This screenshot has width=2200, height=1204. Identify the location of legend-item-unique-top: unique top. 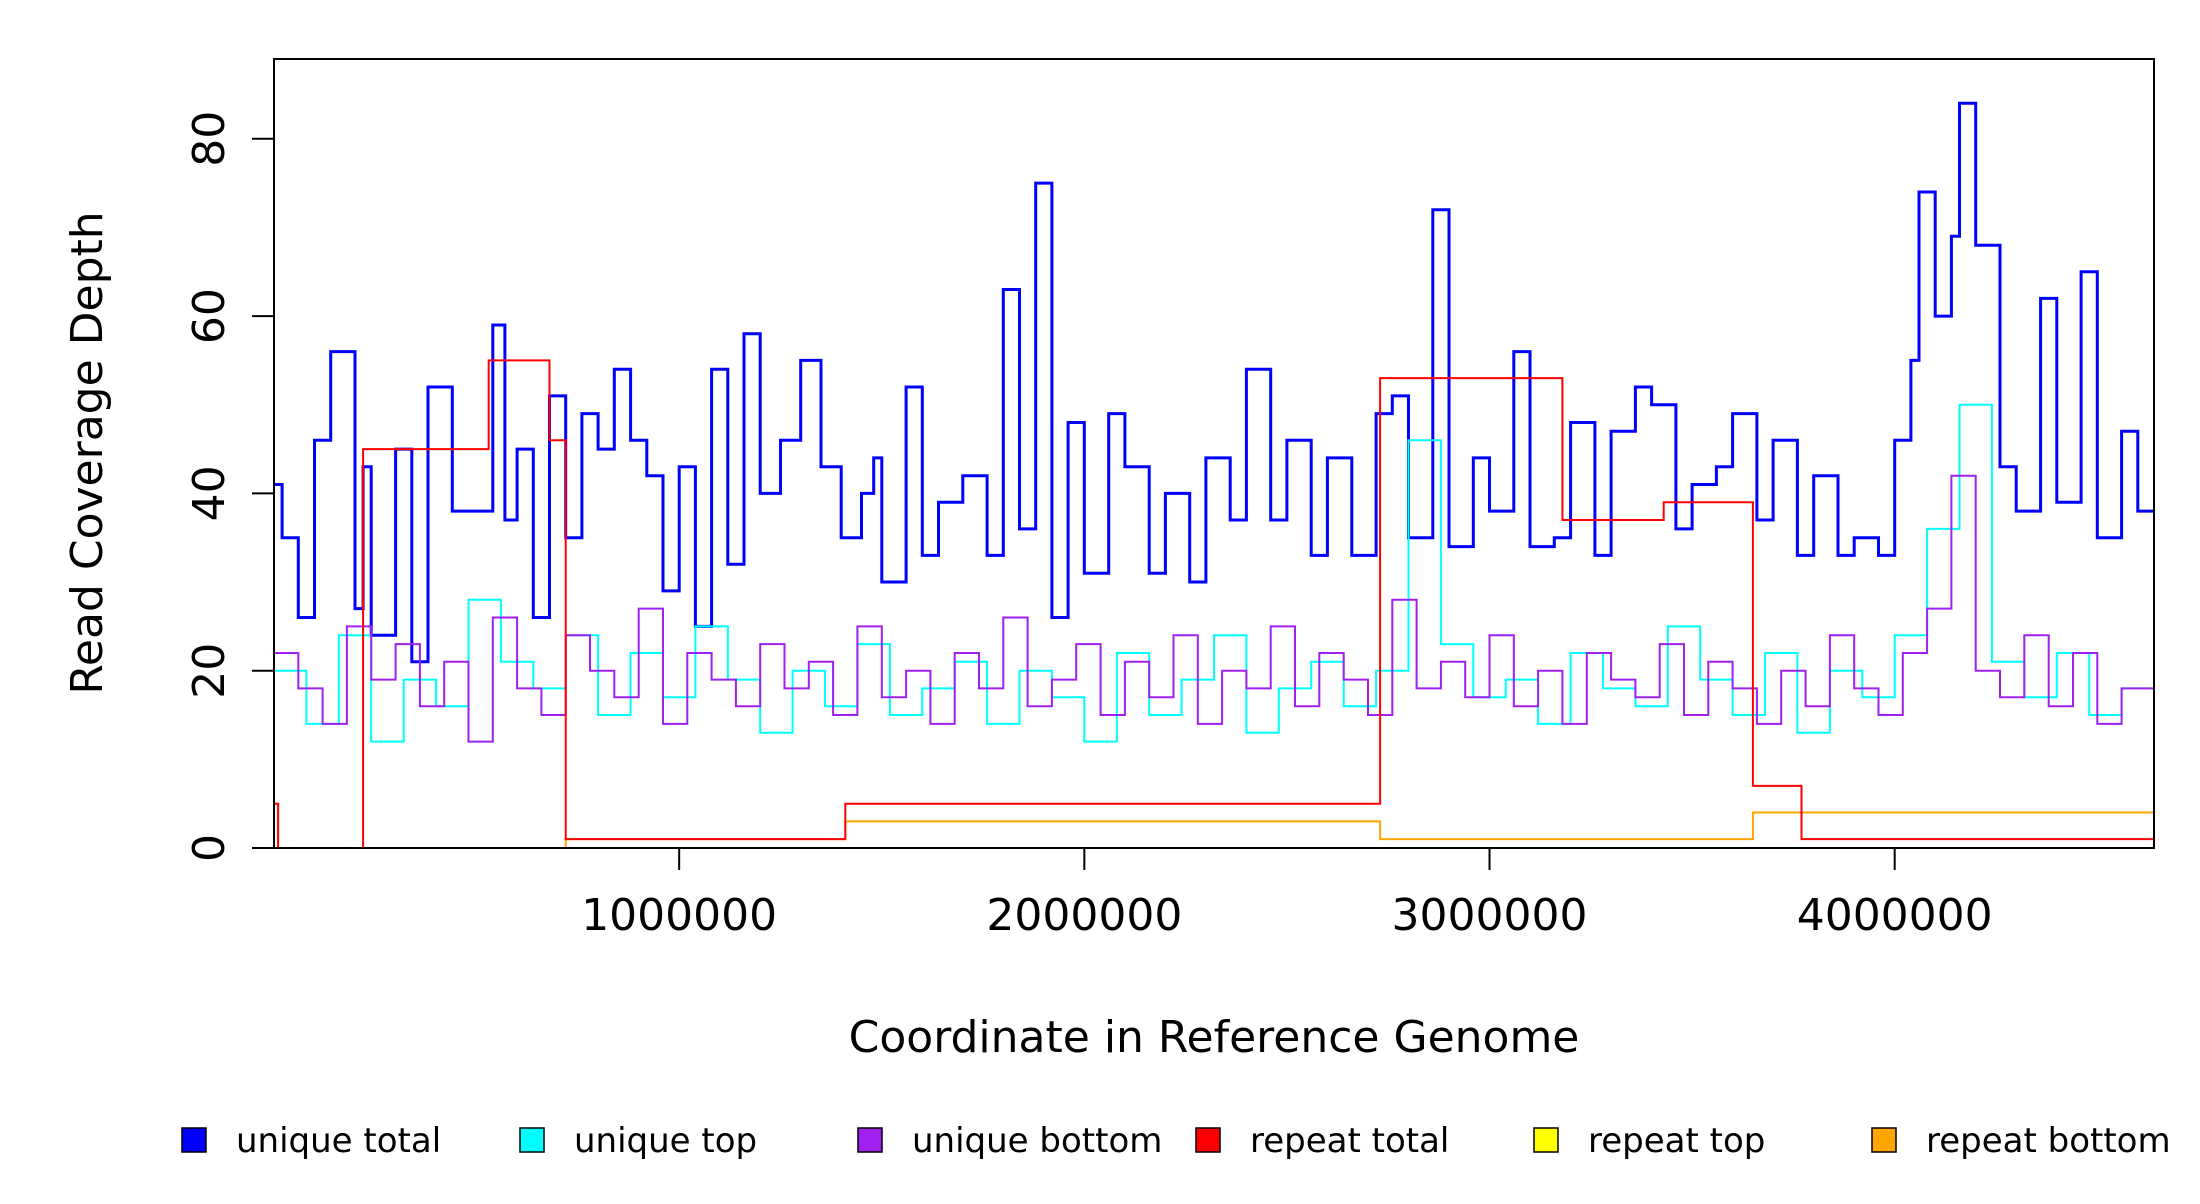
(638, 1141).